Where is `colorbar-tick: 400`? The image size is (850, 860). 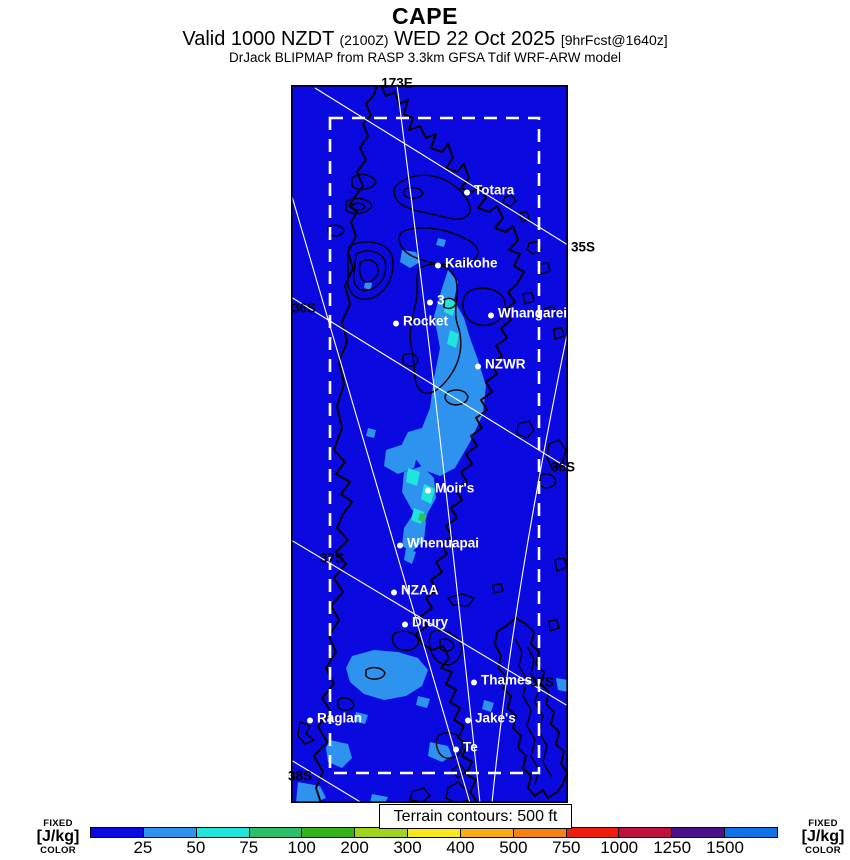
colorbar-tick: 400 is located at coordinates (460, 847).